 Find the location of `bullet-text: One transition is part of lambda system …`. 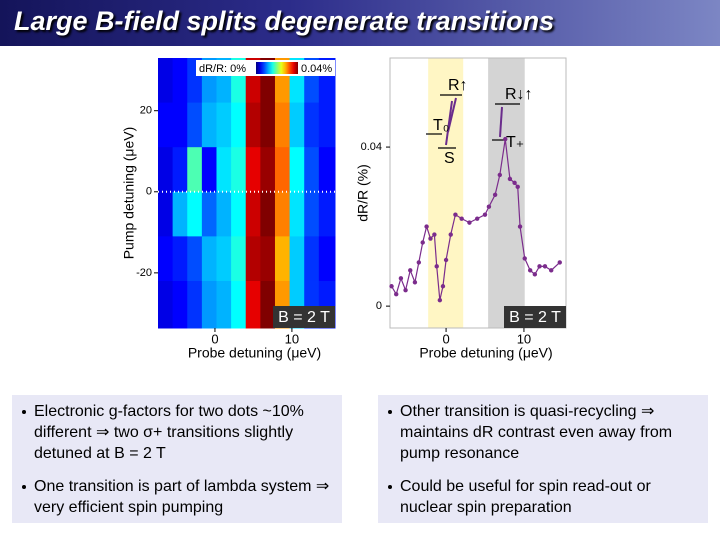

bullet-text: One transition is part of lambda system … is located at coordinates (182, 497).